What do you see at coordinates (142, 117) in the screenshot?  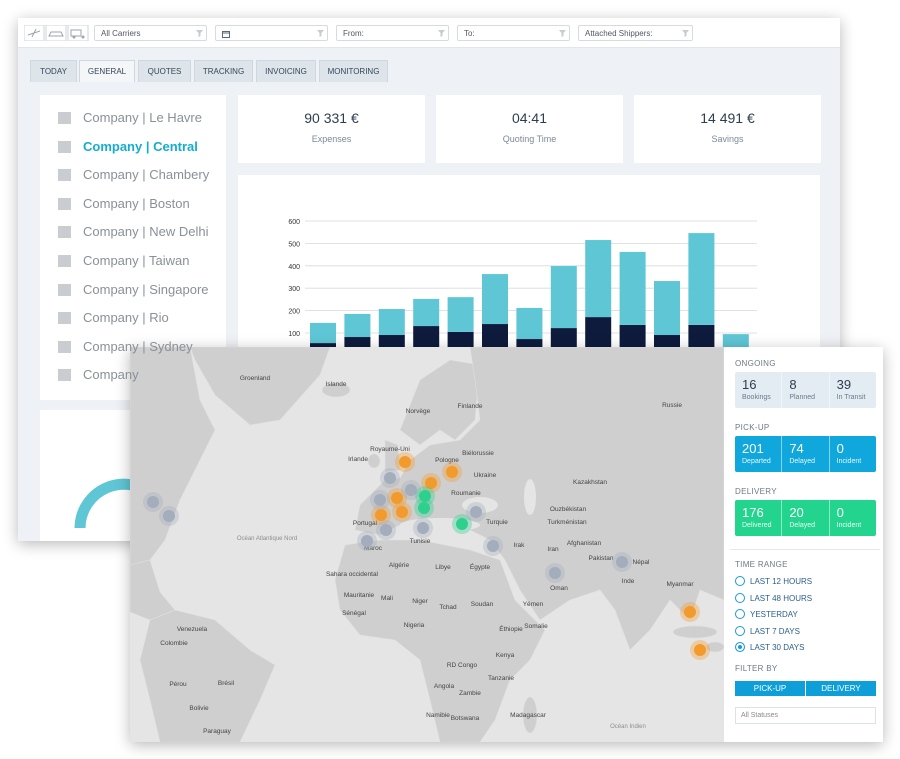 I see `company-name: Company | Le Havre` at bounding box center [142, 117].